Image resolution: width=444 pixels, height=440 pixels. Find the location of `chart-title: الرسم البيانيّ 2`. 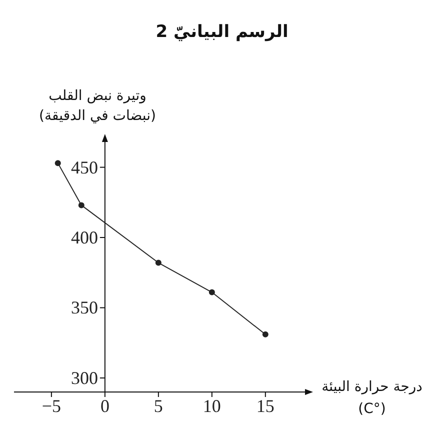

chart-title: الرسم البيانيّ 2 is located at coordinates (222, 32).